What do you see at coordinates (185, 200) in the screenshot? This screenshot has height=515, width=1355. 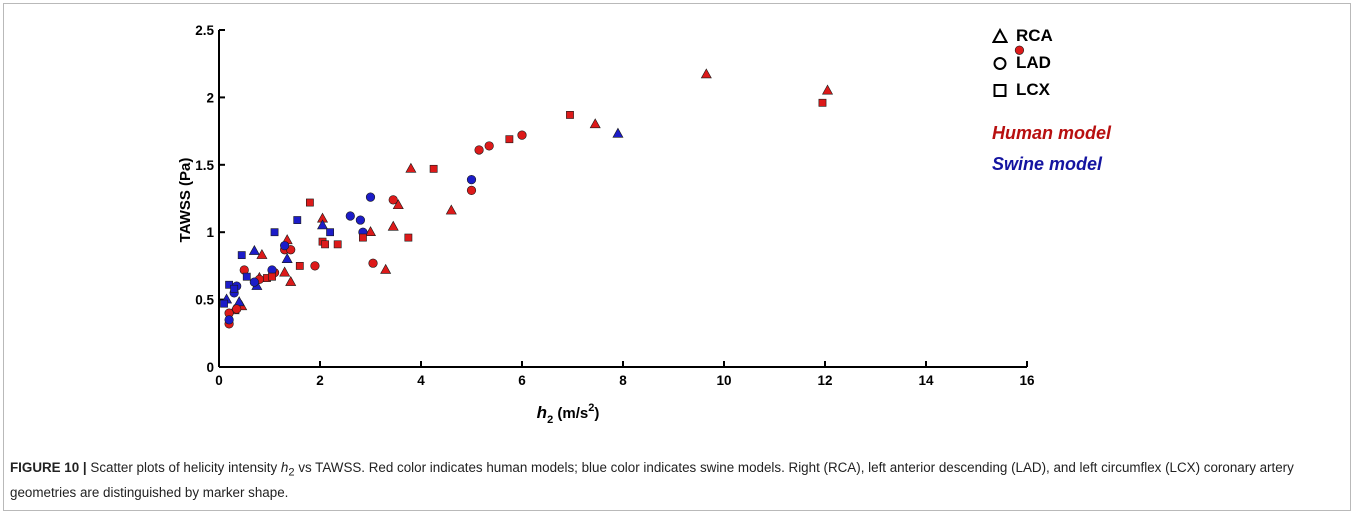 I see `y-axis-label: TAWSS (Pa)` at bounding box center [185, 200].